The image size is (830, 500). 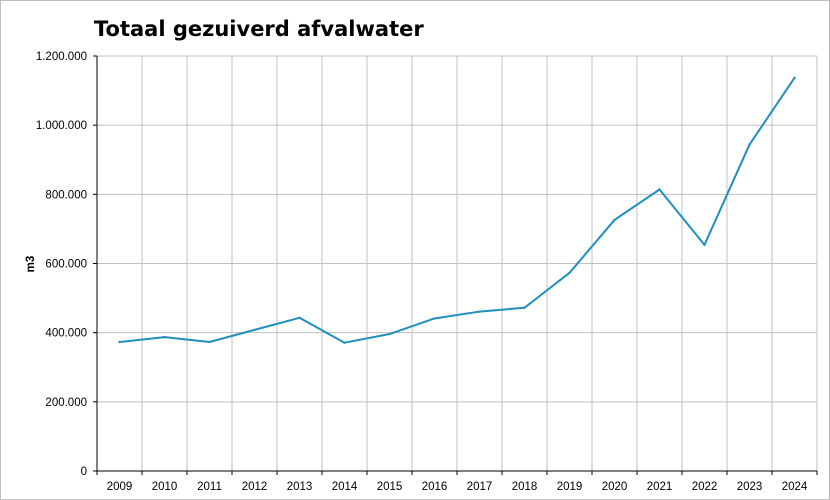 I want to click on x-tick-label: 2020, so click(x=615, y=487).